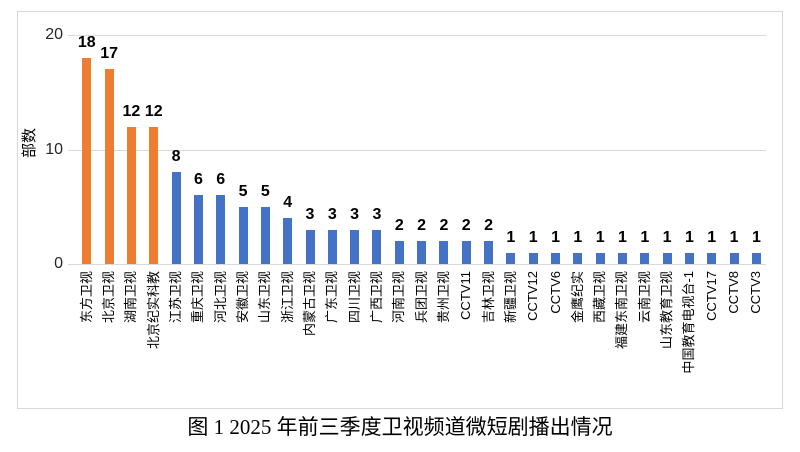 The image size is (800, 452). I want to click on x-tick-label-text: CCTV6, so click(555, 292).